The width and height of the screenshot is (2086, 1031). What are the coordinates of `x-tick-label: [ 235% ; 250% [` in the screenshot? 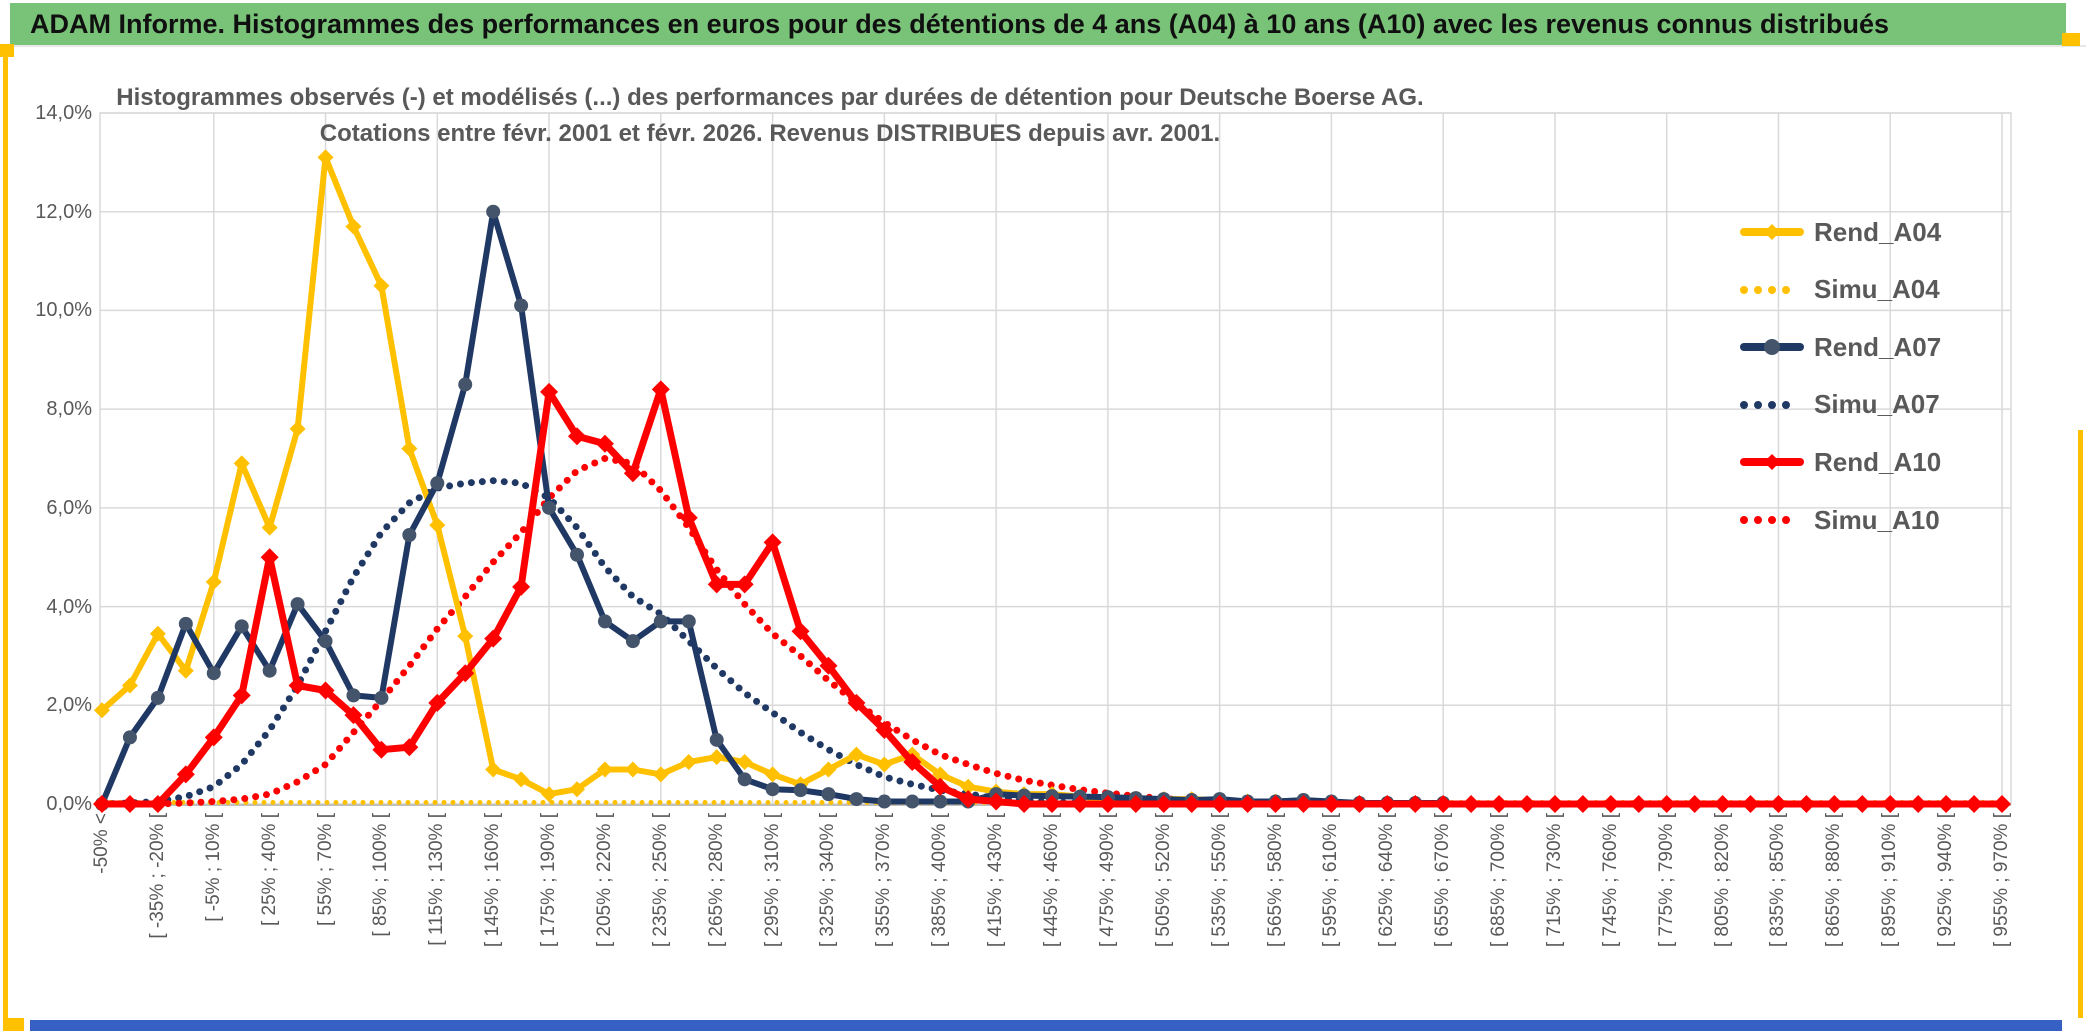 It's located at (660, 880).